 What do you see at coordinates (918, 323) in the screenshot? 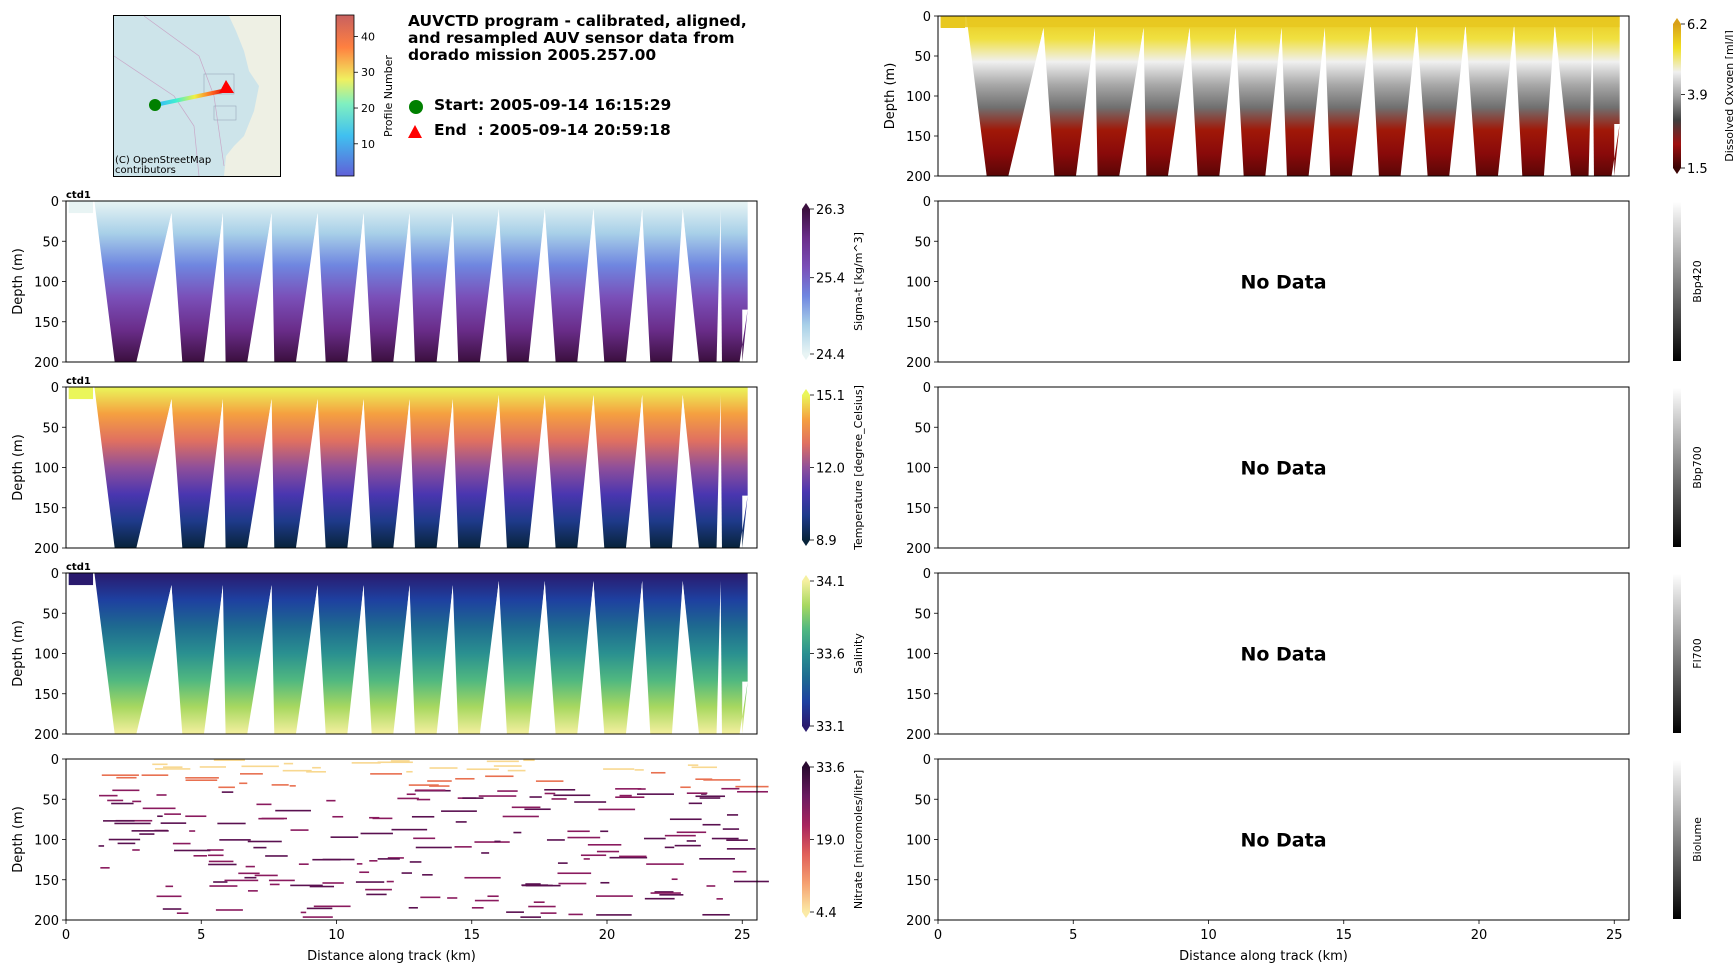
I see `y-tick-label: 150` at bounding box center [918, 323].